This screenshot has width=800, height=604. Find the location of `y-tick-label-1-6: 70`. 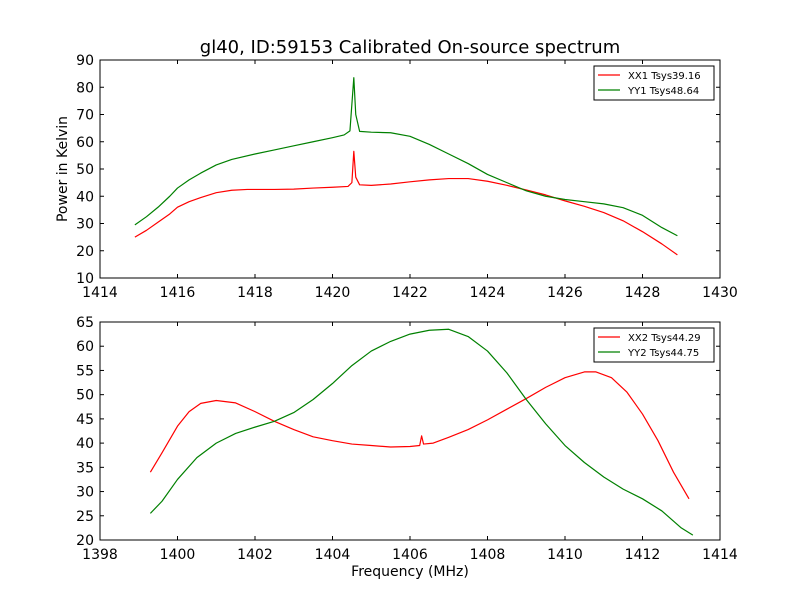

y-tick-label-1-6: 70 is located at coordinates (85, 116).